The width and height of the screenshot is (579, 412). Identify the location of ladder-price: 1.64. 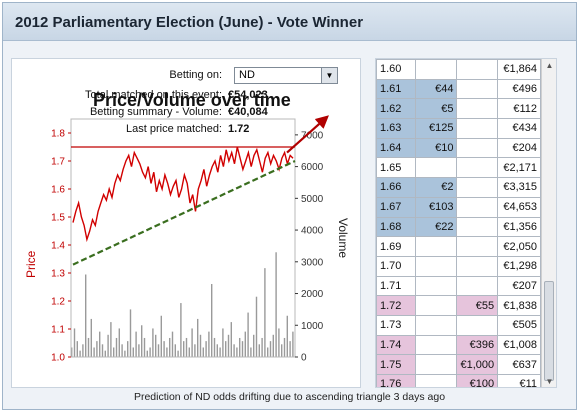
(396, 148).